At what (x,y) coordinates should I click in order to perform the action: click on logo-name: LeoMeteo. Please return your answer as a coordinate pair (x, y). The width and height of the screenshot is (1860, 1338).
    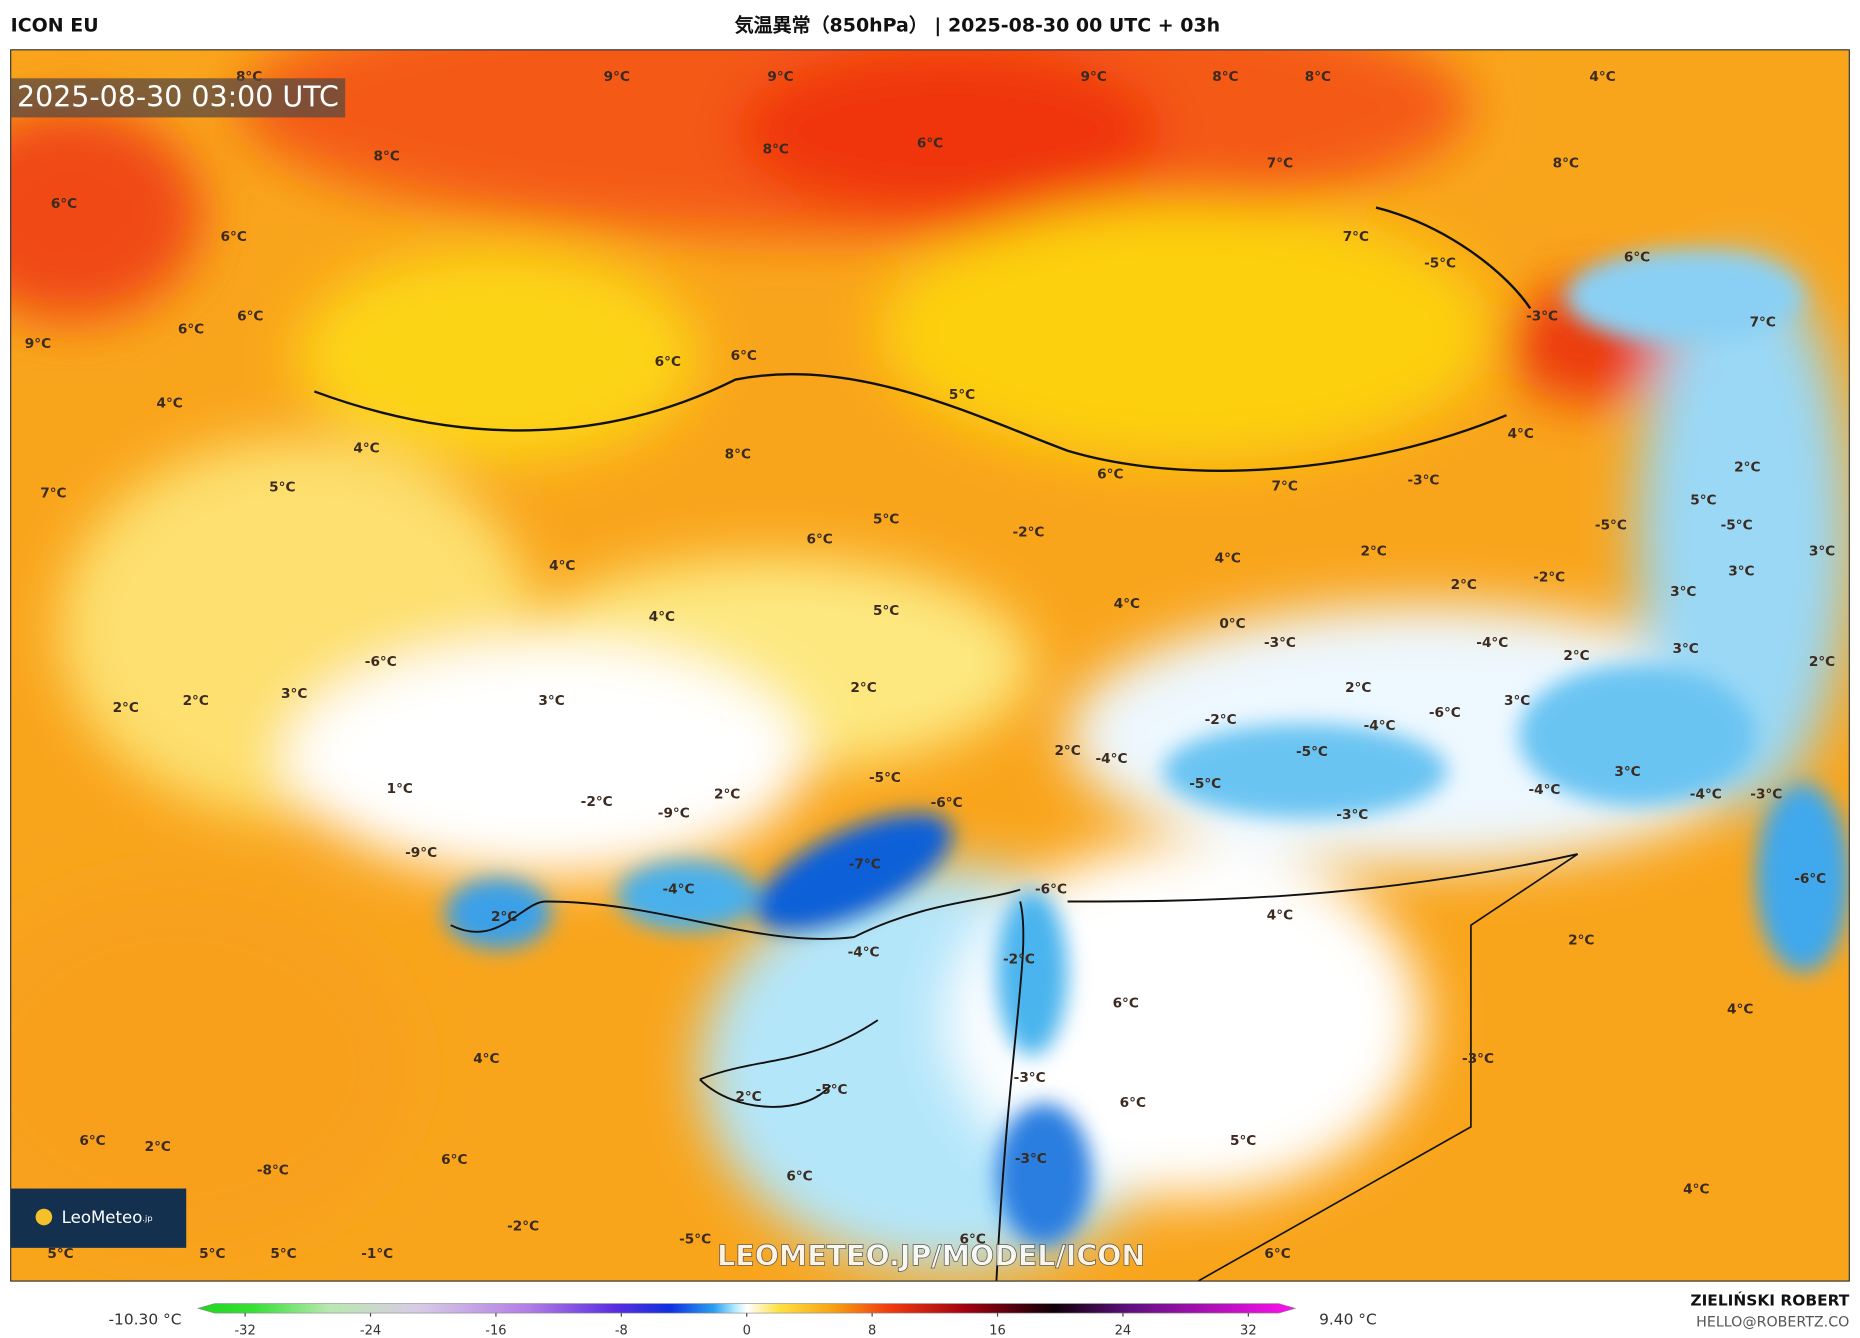
    Looking at the image, I should click on (102, 1217).